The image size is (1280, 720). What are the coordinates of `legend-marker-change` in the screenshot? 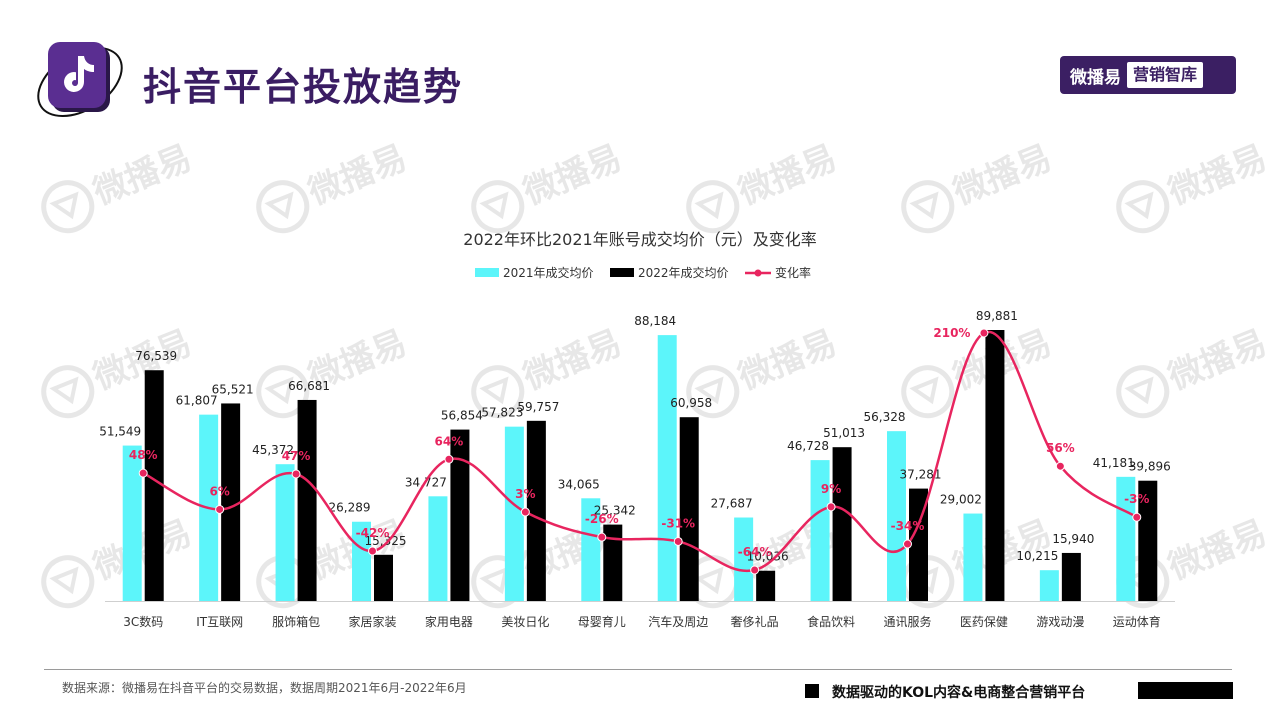 It's located at (758, 273).